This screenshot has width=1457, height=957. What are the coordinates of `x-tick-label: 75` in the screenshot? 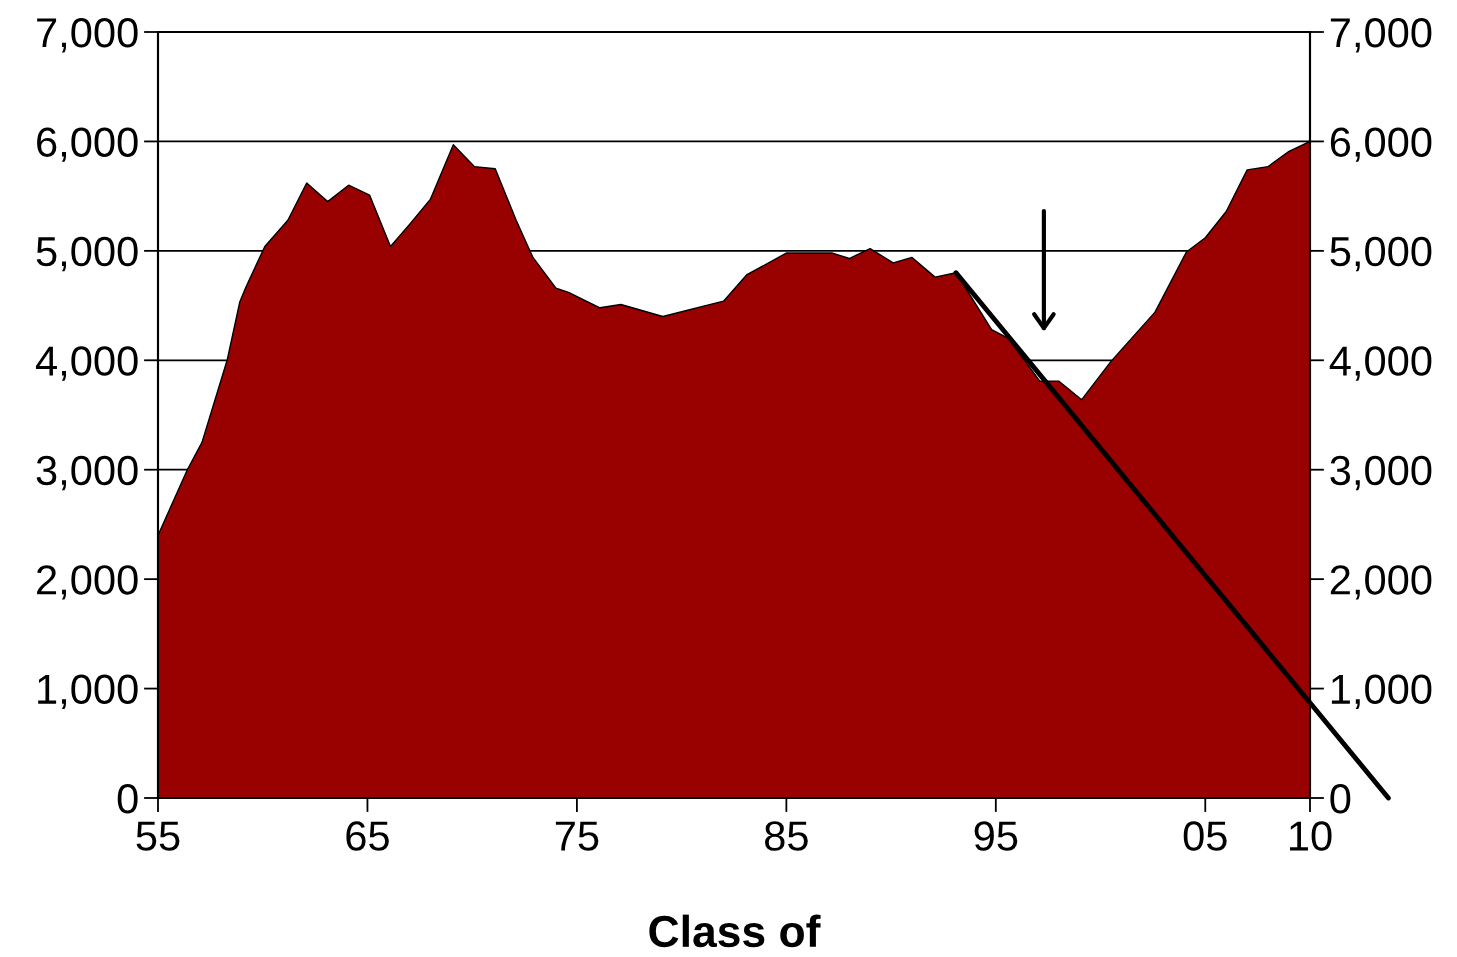 It's located at (577, 836).